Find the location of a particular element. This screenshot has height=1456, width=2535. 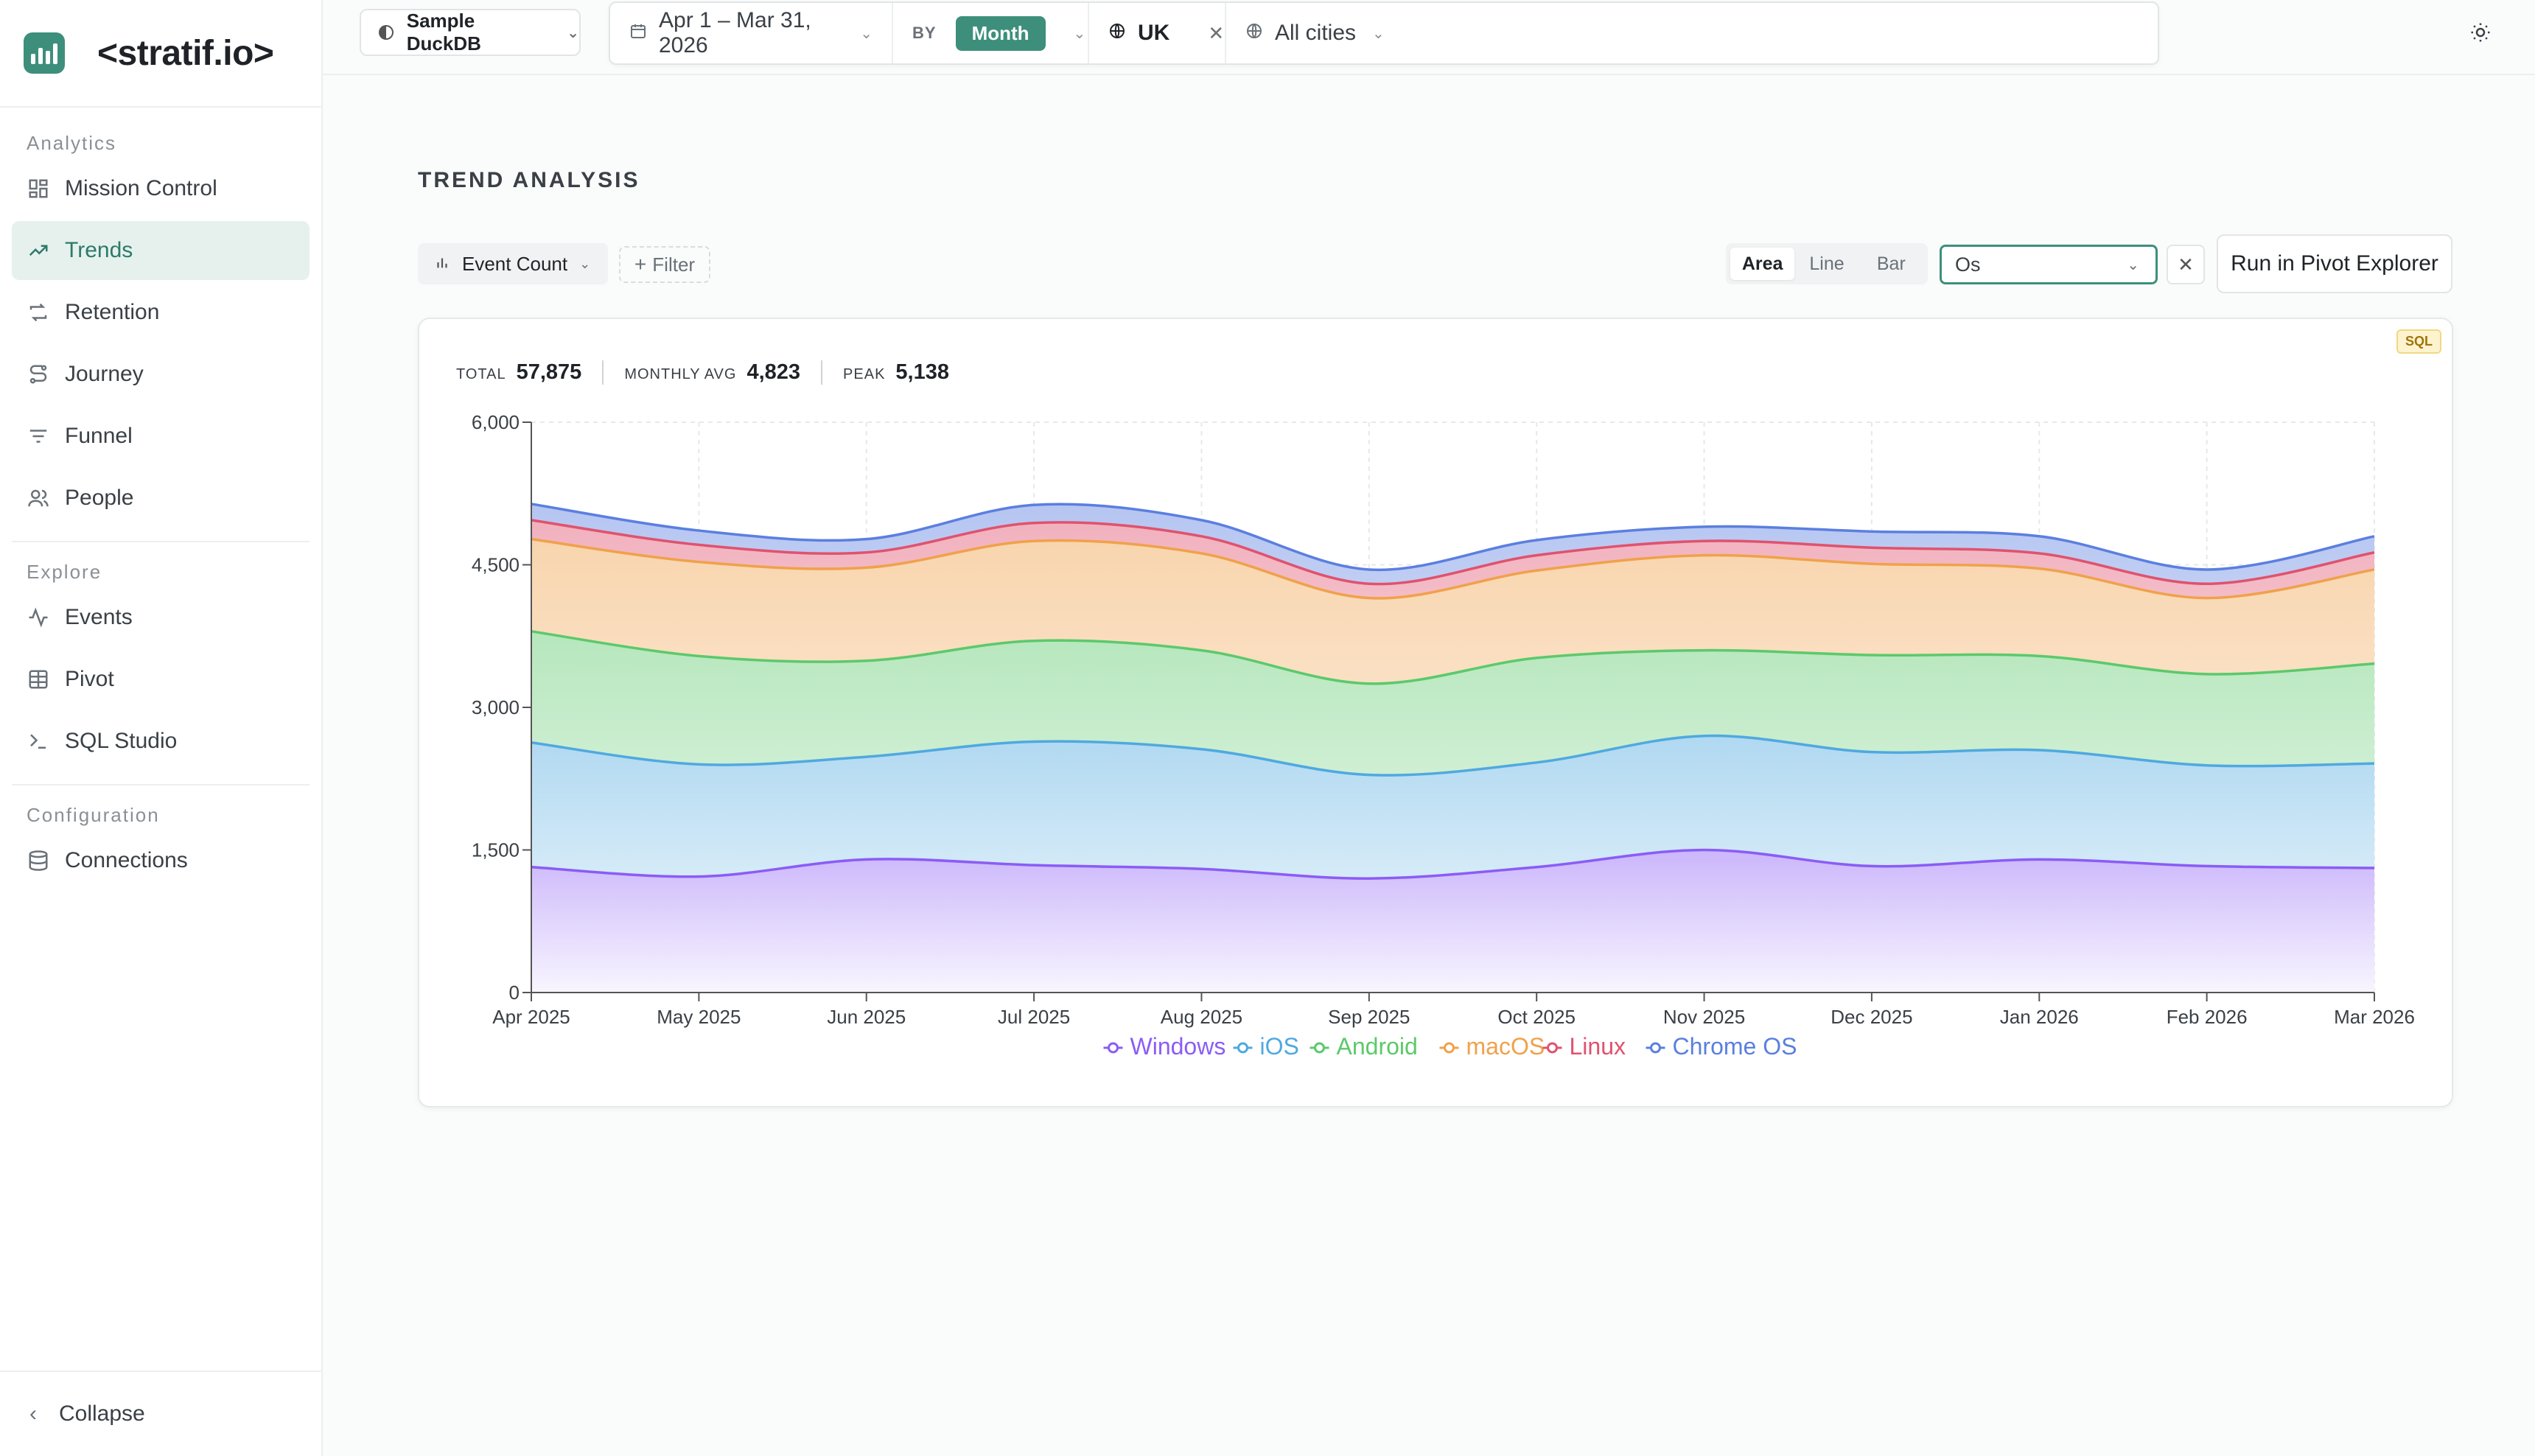

legend-item-ios: iOS is located at coordinates (1266, 1046).